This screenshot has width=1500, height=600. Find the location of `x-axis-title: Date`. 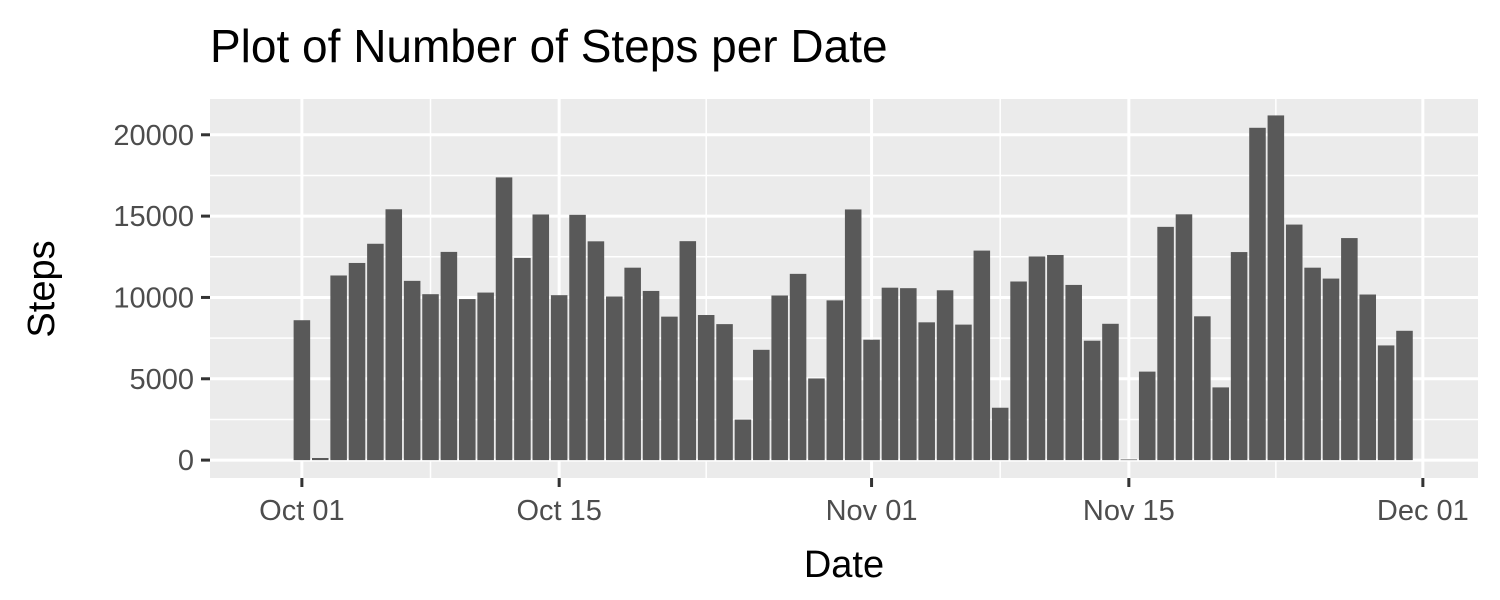

x-axis-title: Date is located at coordinates (844, 565).